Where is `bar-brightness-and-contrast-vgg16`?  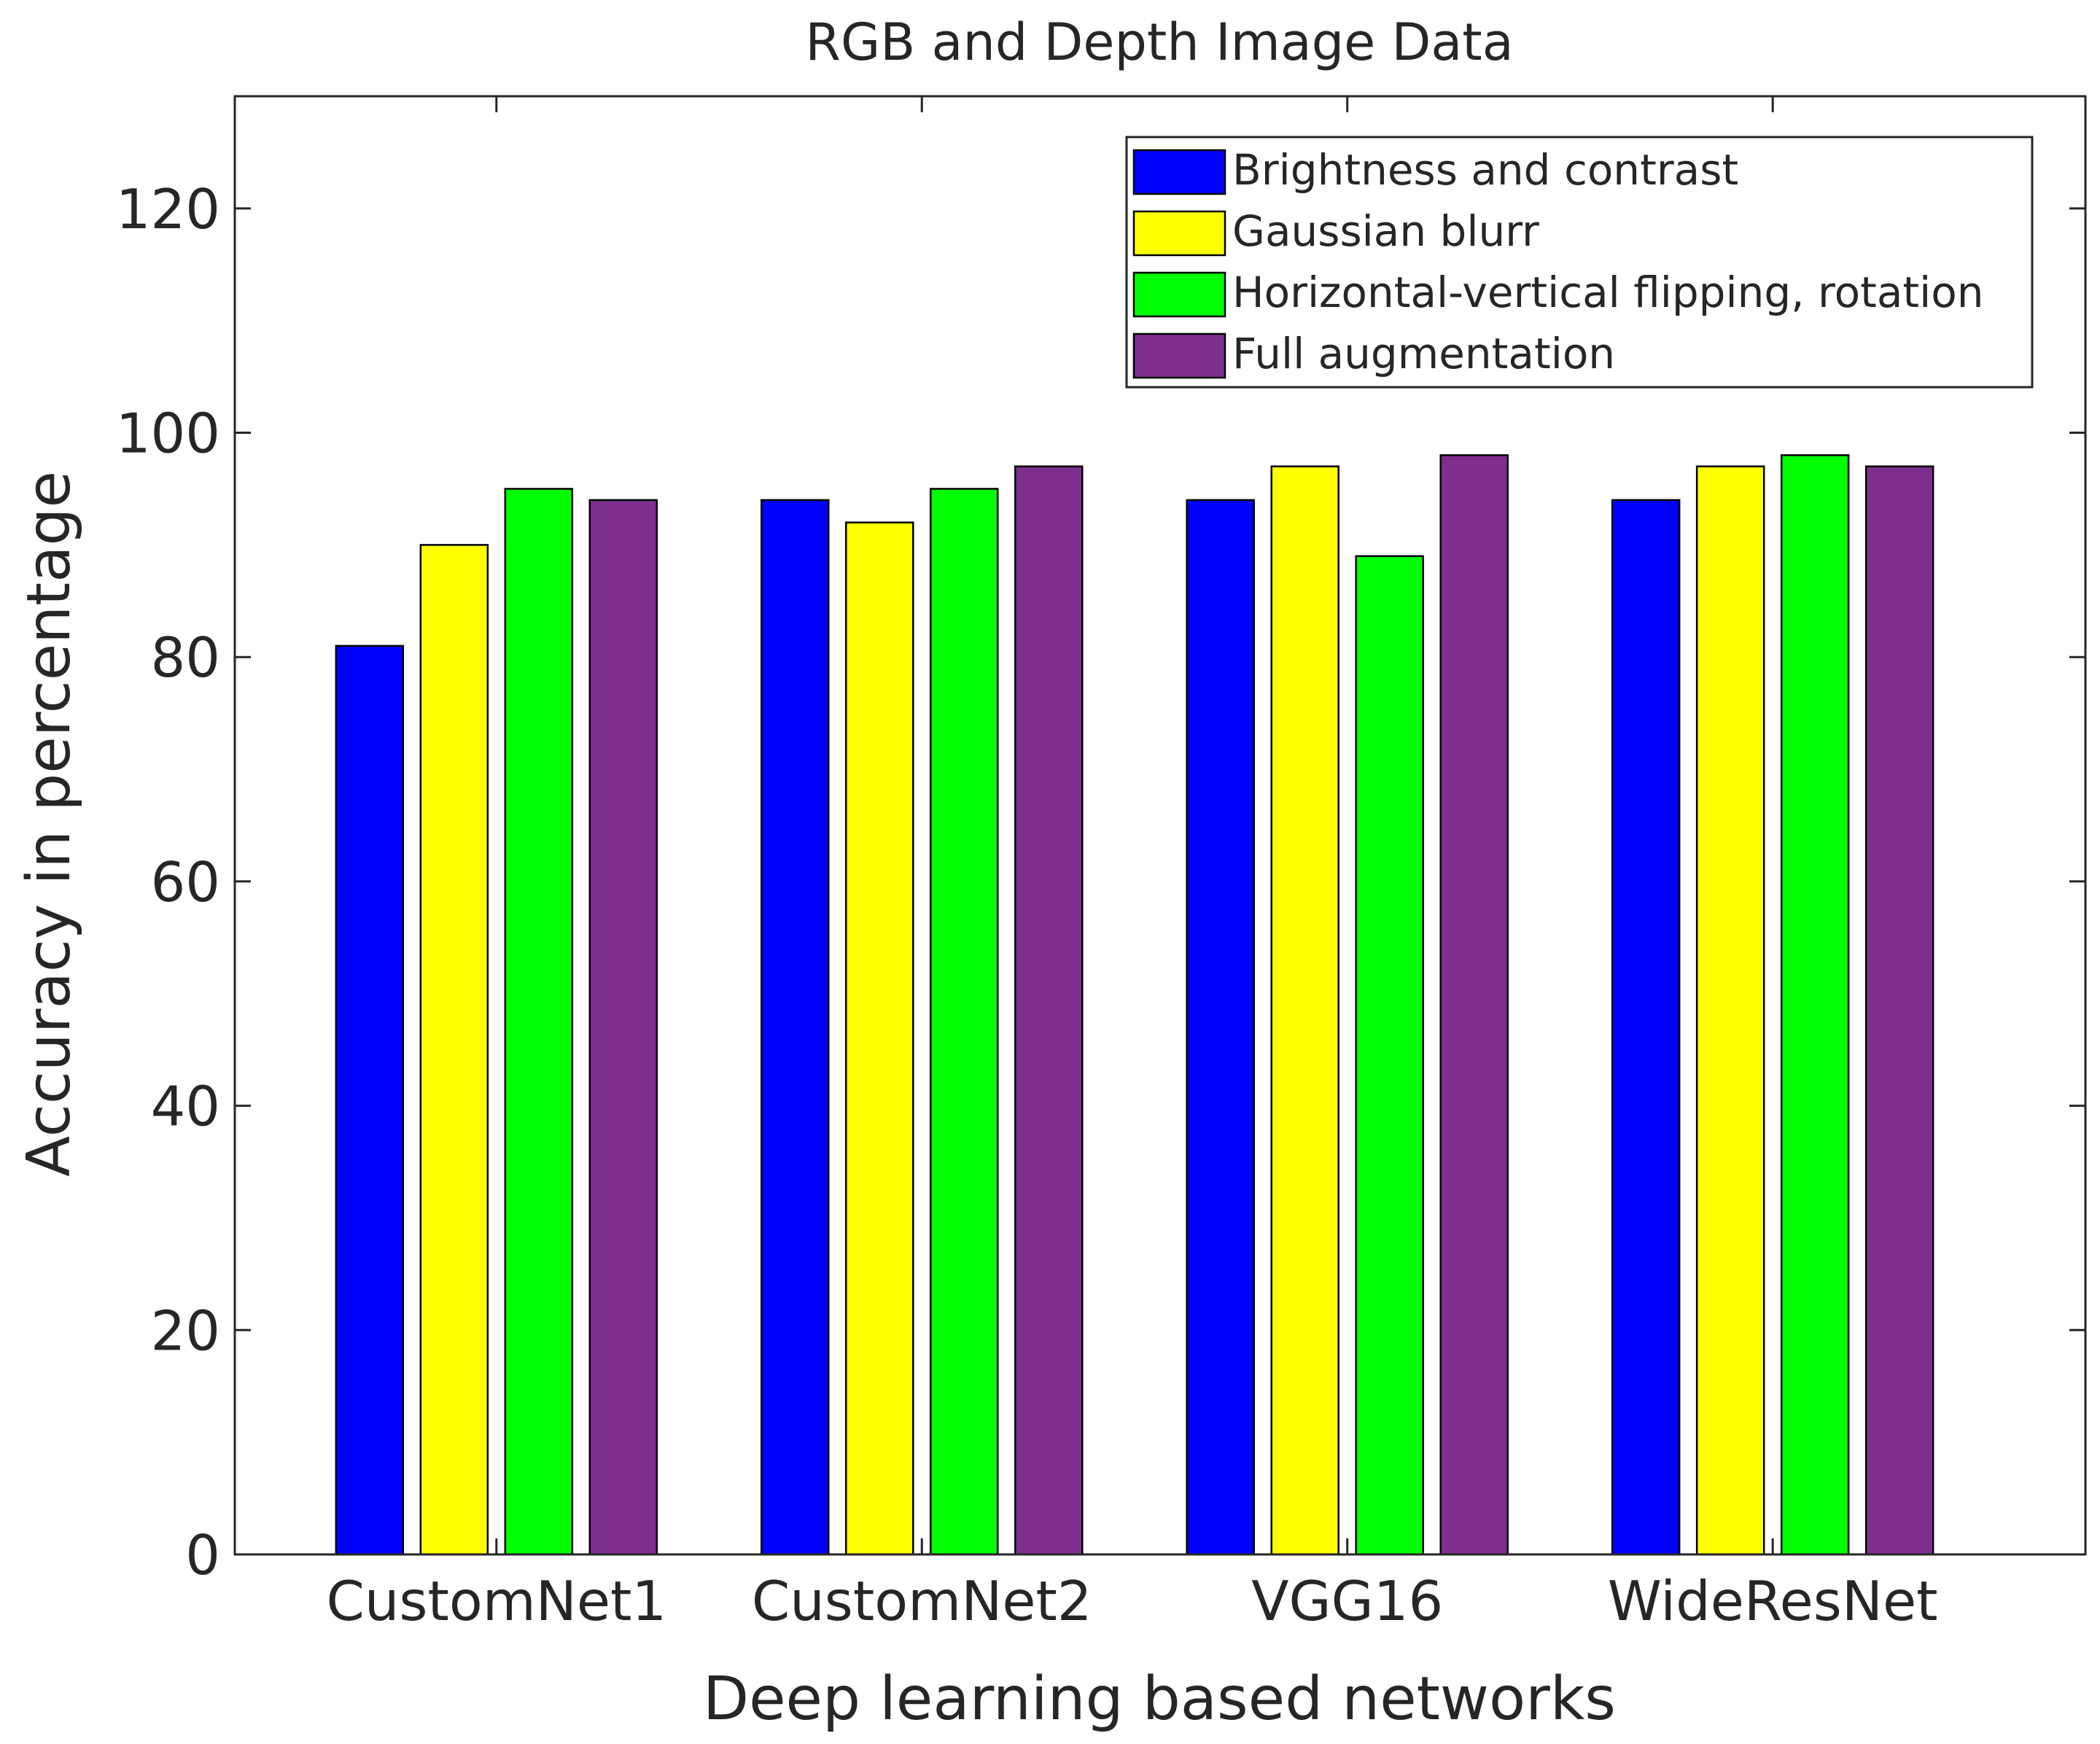 bar-brightness-and-contrast-vgg16 is located at coordinates (1220, 1027).